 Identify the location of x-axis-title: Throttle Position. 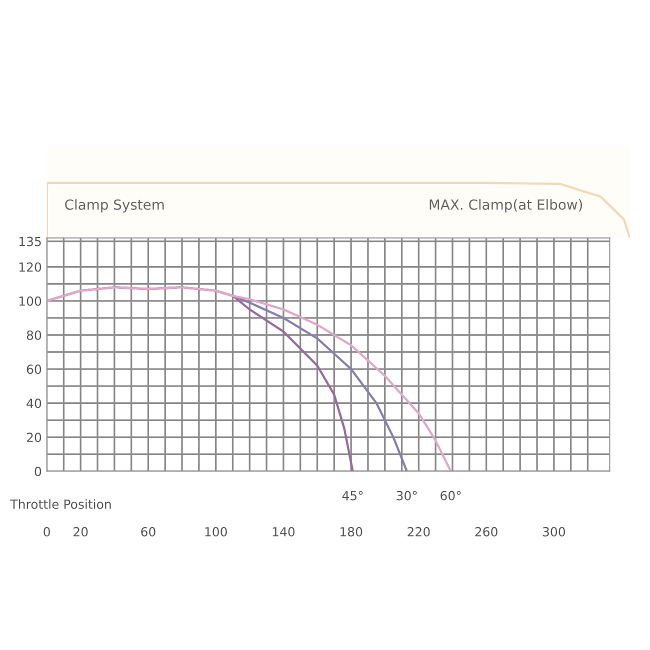
(60, 504).